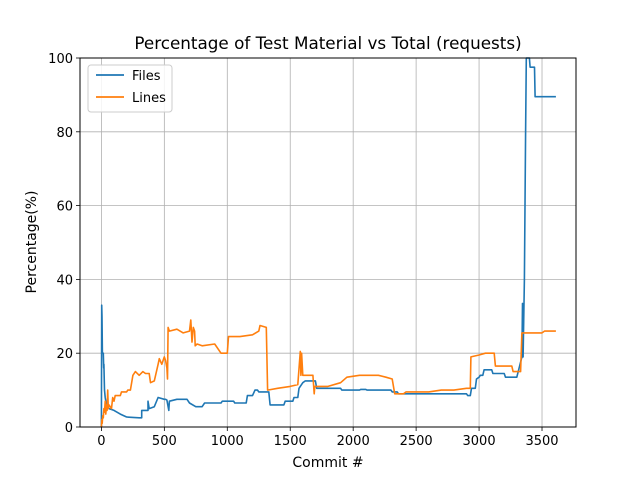 The image size is (640, 484). I want to click on x-tick-label-2: 1000, so click(227, 441).